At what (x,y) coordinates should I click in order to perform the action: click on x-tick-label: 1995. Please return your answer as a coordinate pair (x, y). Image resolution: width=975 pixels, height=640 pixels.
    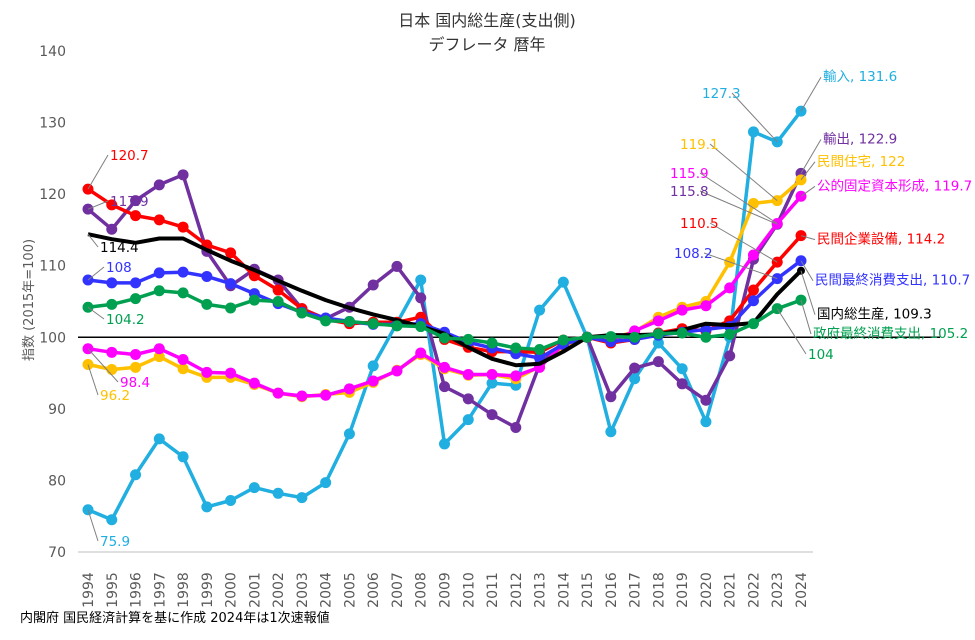
    Looking at the image, I should click on (113, 590).